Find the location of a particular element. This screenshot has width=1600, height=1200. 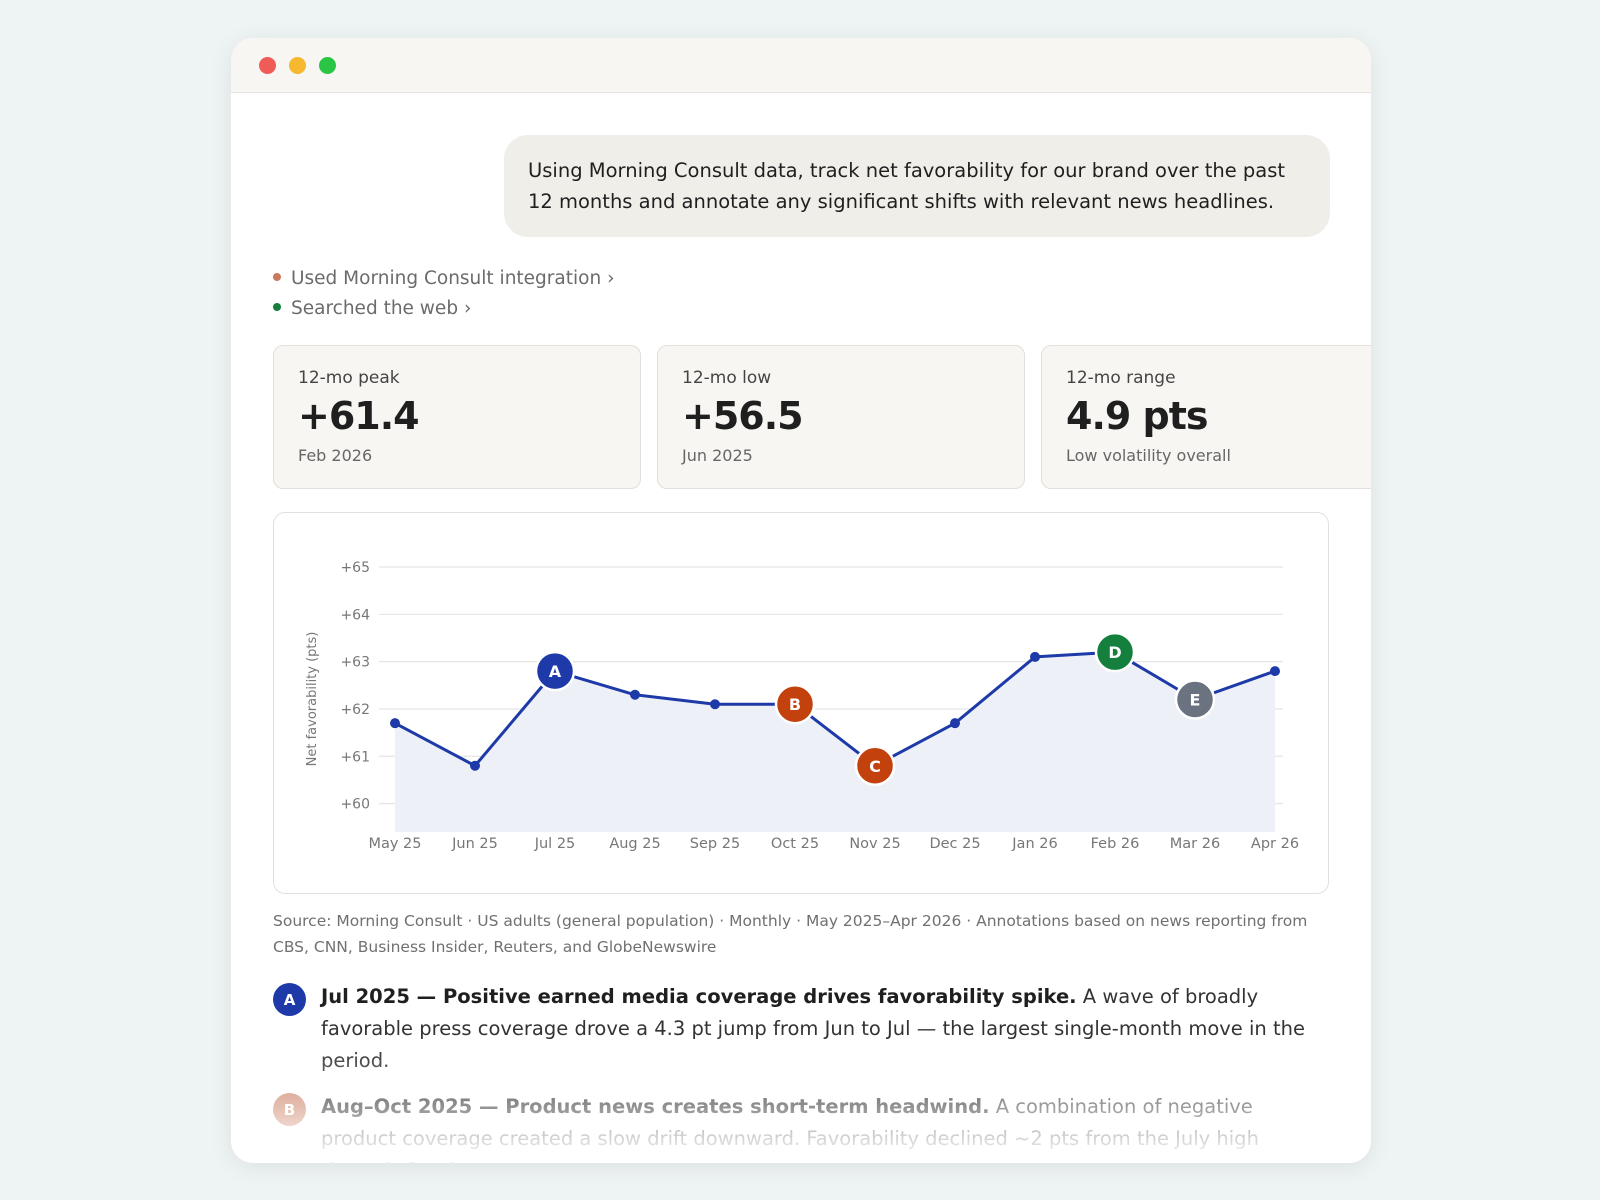

x-tick-label: Jul 25 is located at coordinates (555, 844).